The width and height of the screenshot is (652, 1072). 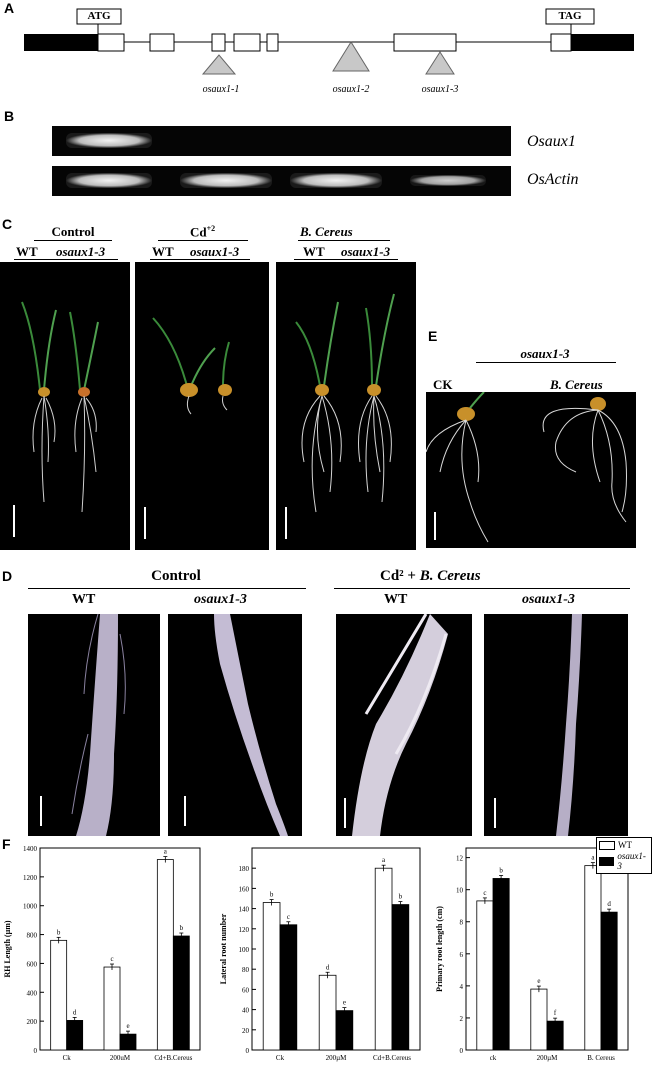 What do you see at coordinates (61, 42) in the screenshot?
I see `utr5-block` at bounding box center [61, 42].